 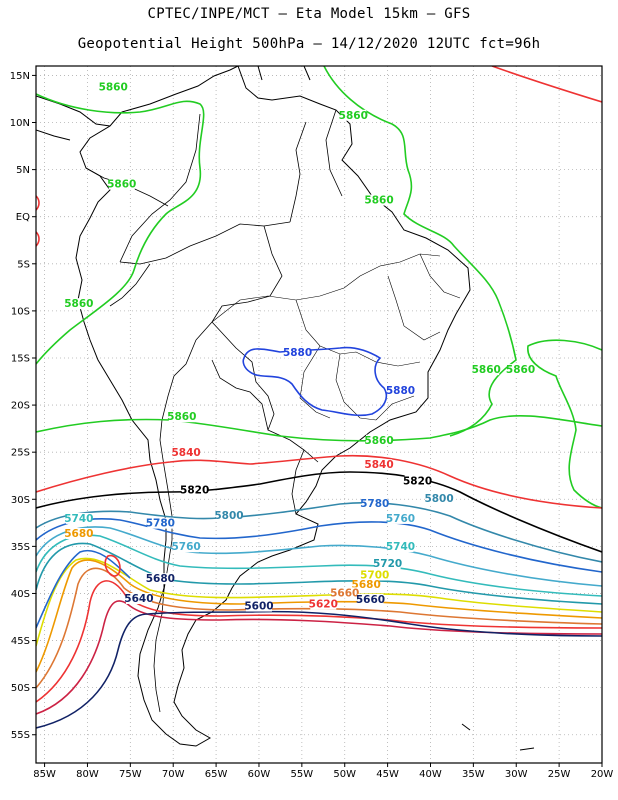 What do you see at coordinates (344, 774) in the screenshot?
I see `lon-label: 50W` at bounding box center [344, 774].